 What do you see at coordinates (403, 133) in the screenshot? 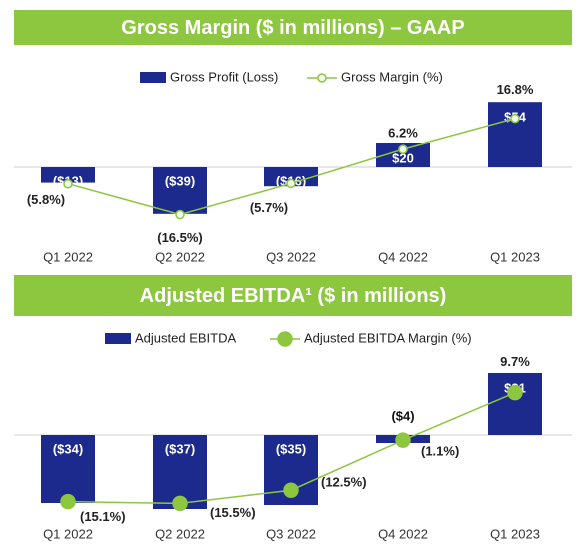
I see `line-value-label: 6.2%` at bounding box center [403, 133].